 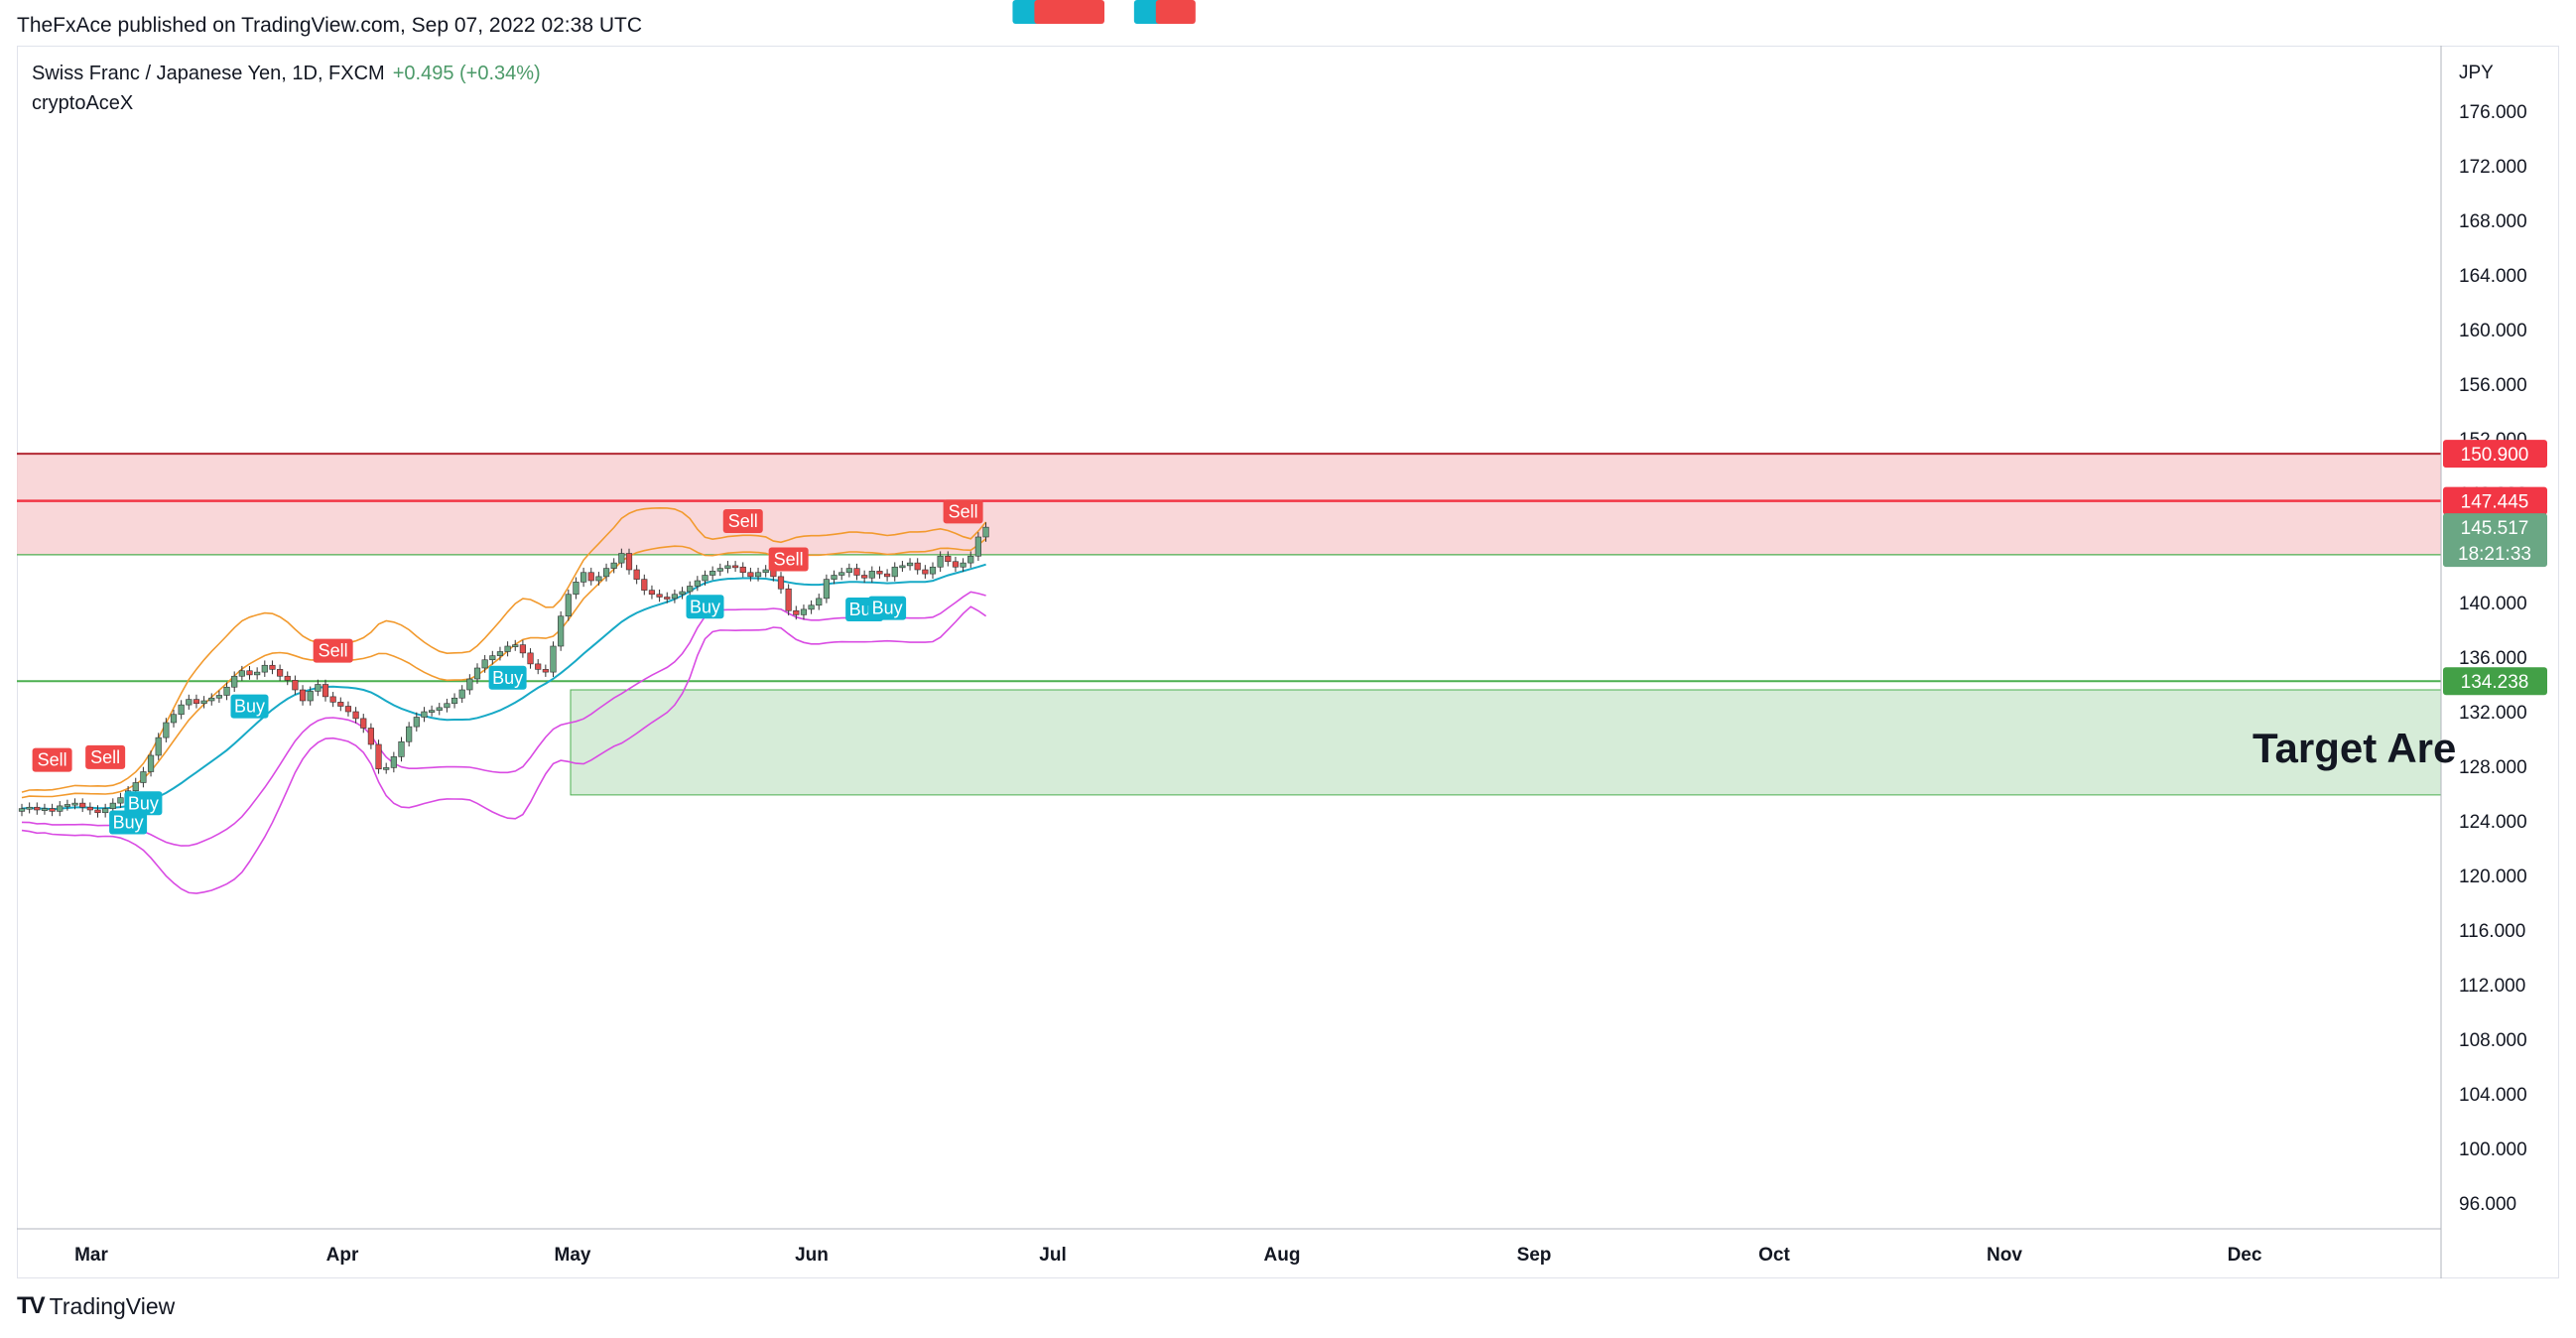 What do you see at coordinates (2493, 112) in the screenshot?
I see `y-tick-label: 176.000` at bounding box center [2493, 112].